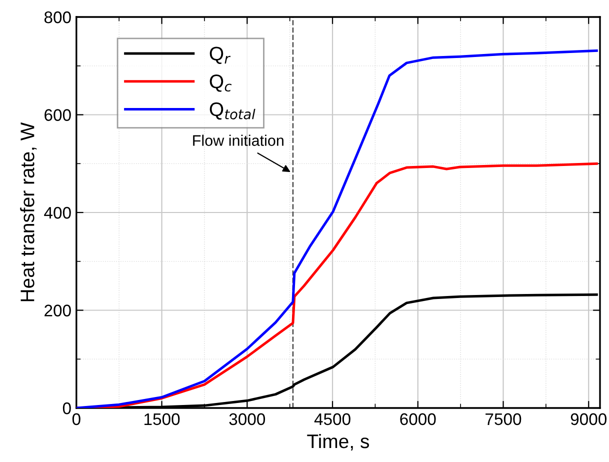 This screenshot has width=609, height=462. What do you see at coordinates (220, 55) in the screenshot?
I see `legend-label: Q$_{r}$` at bounding box center [220, 55].